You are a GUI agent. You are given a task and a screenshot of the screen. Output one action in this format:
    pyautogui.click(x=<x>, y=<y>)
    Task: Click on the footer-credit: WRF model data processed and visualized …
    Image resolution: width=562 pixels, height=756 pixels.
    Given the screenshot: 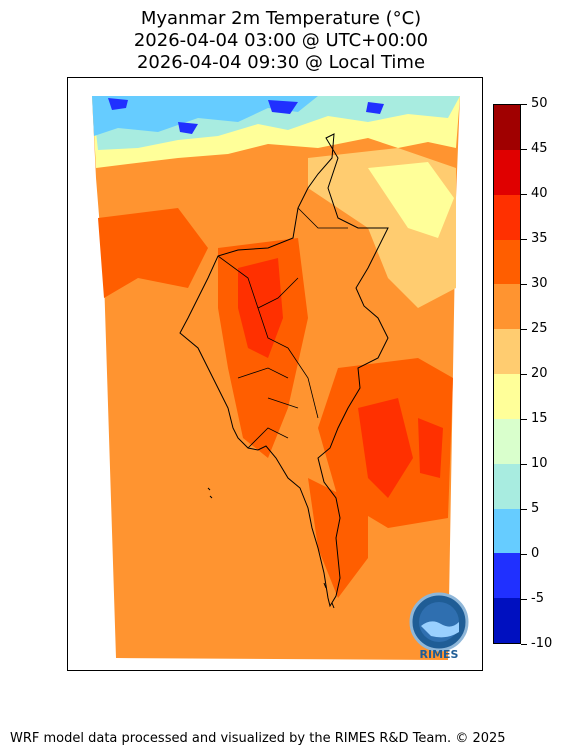 What is the action you would take?
    pyautogui.click(x=258, y=738)
    